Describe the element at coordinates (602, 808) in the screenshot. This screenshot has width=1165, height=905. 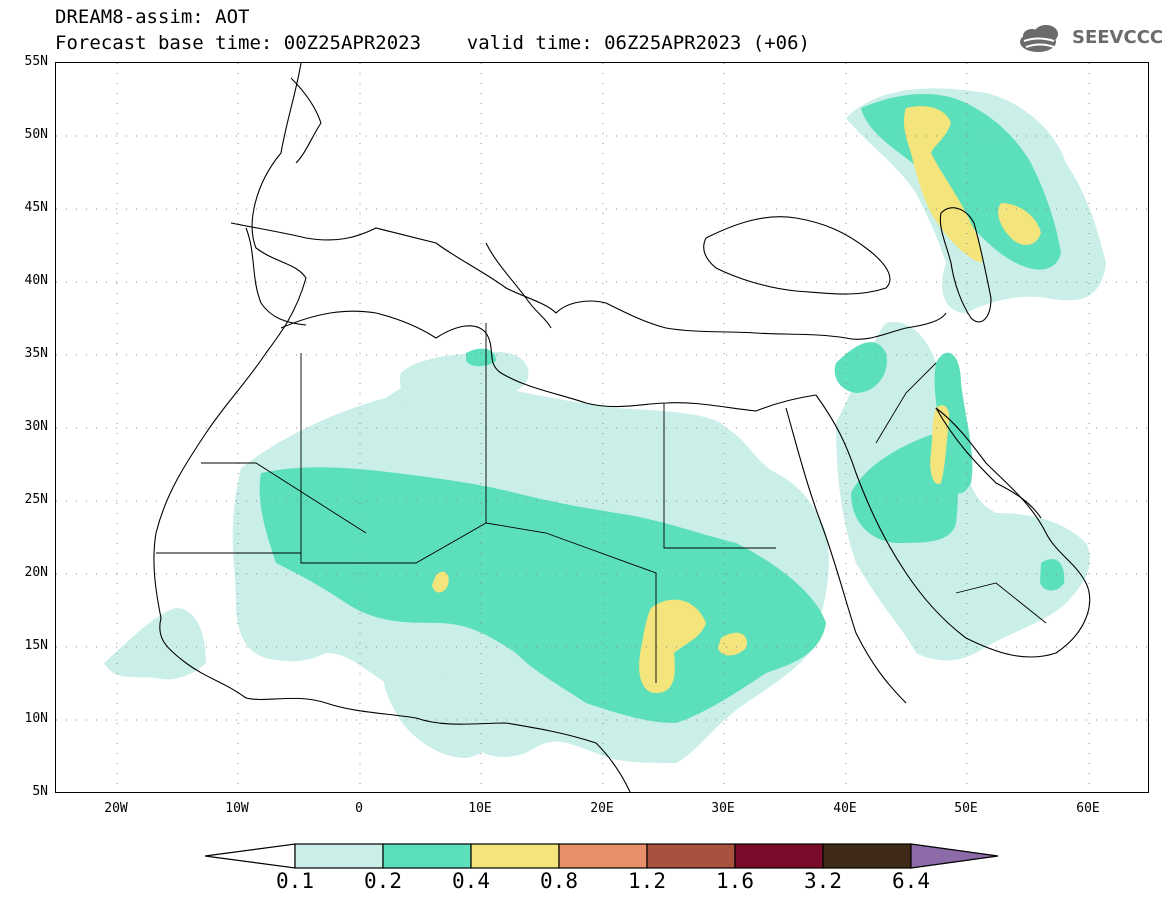
I see `lon-label: 20E` at that location.